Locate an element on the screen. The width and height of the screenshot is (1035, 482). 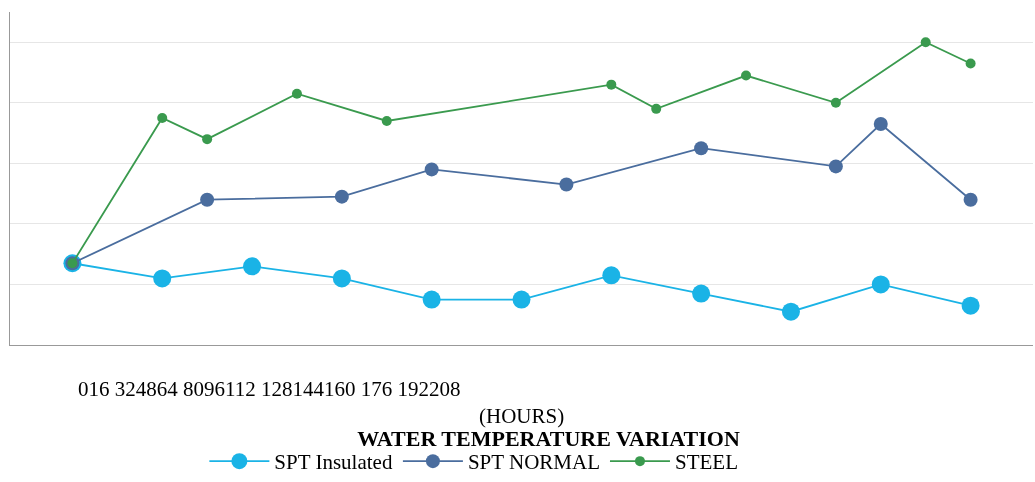
legend-label: SPT Insulated is located at coordinates (333, 462).